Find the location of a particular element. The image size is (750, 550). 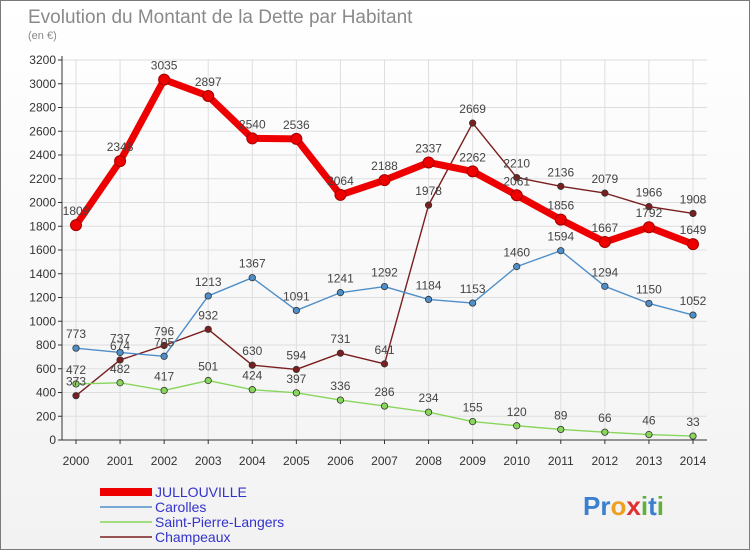

data-label: 1052 is located at coordinates (693, 301).